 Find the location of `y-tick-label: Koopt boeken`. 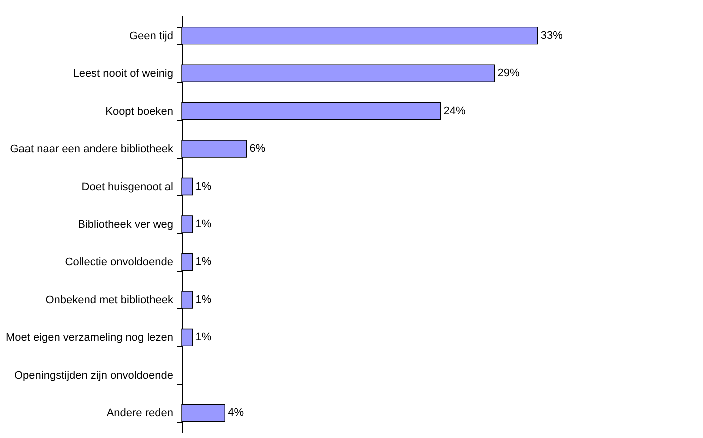

y-tick-label: Koopt boeken is located at coordinates (140, 112).